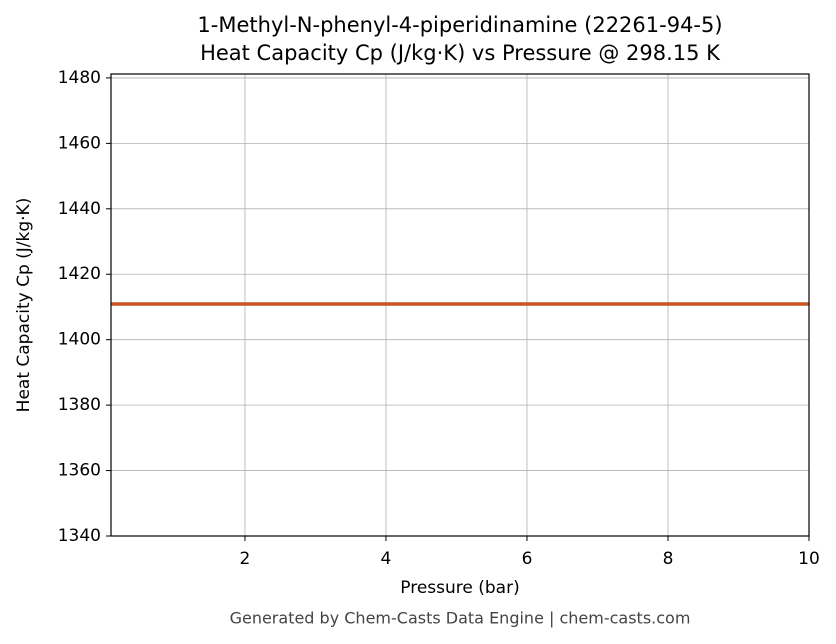 The height and width of the screenshot is (644, 836). Describe the element at coordinates (527, 559) in the screenshot. I see `x-tick-label: 6` at that location.